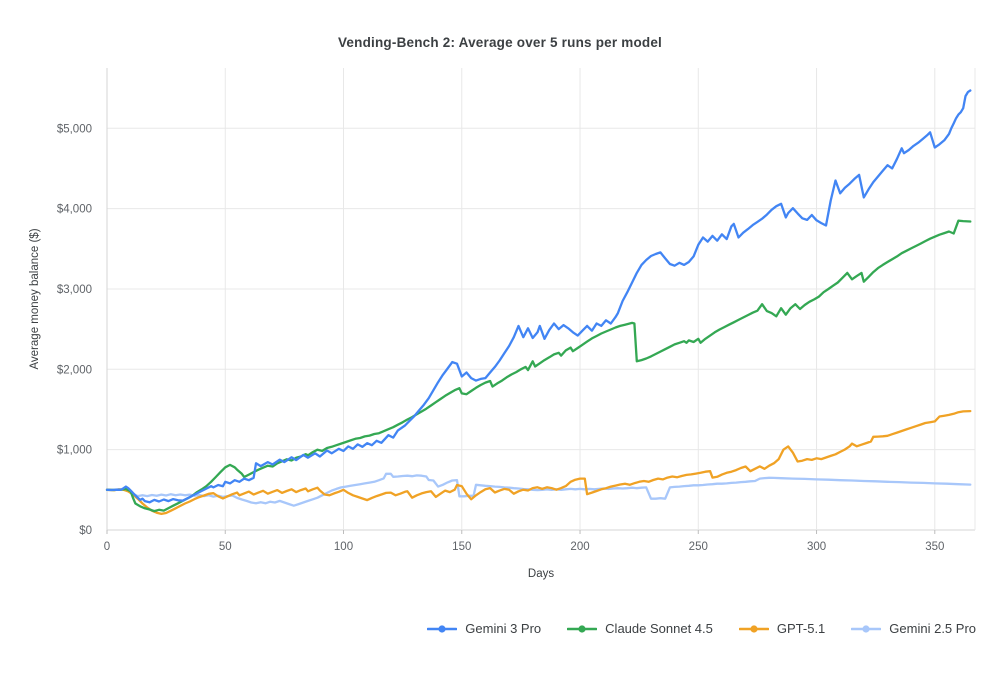 This screenshot has height=677, width=1000. What do you see at coordinates (107, 547) in the screenshot?
I see `x-tick-label: 0` at bounding box center [107, 547].